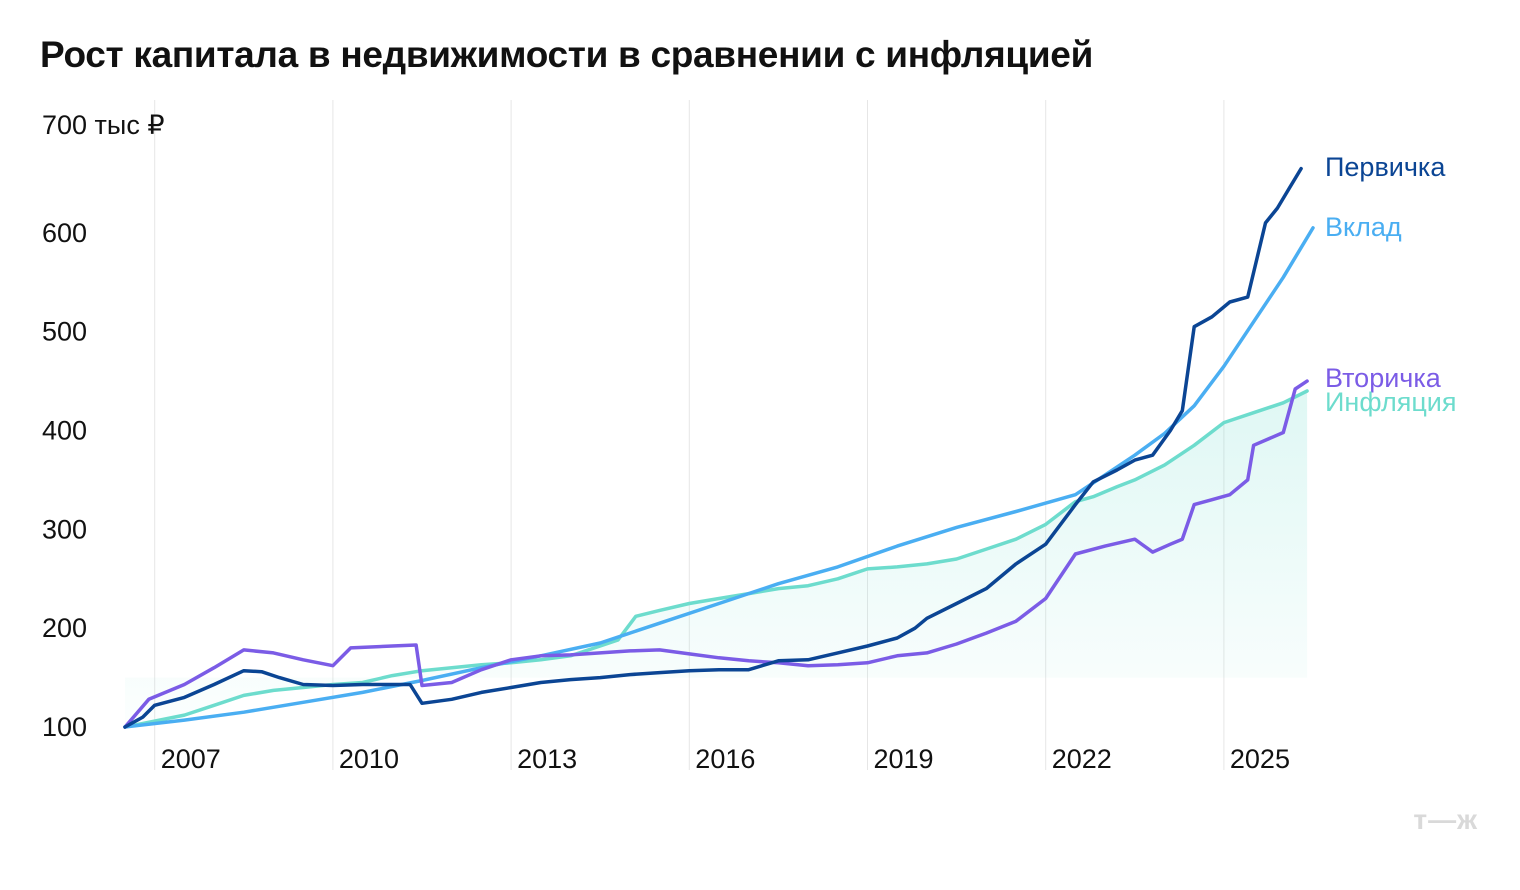 The image size is (1520, 890). Describe the element at coordinates (1363, 227) in the screenshot. I see `series-label: Вклад` at that location.